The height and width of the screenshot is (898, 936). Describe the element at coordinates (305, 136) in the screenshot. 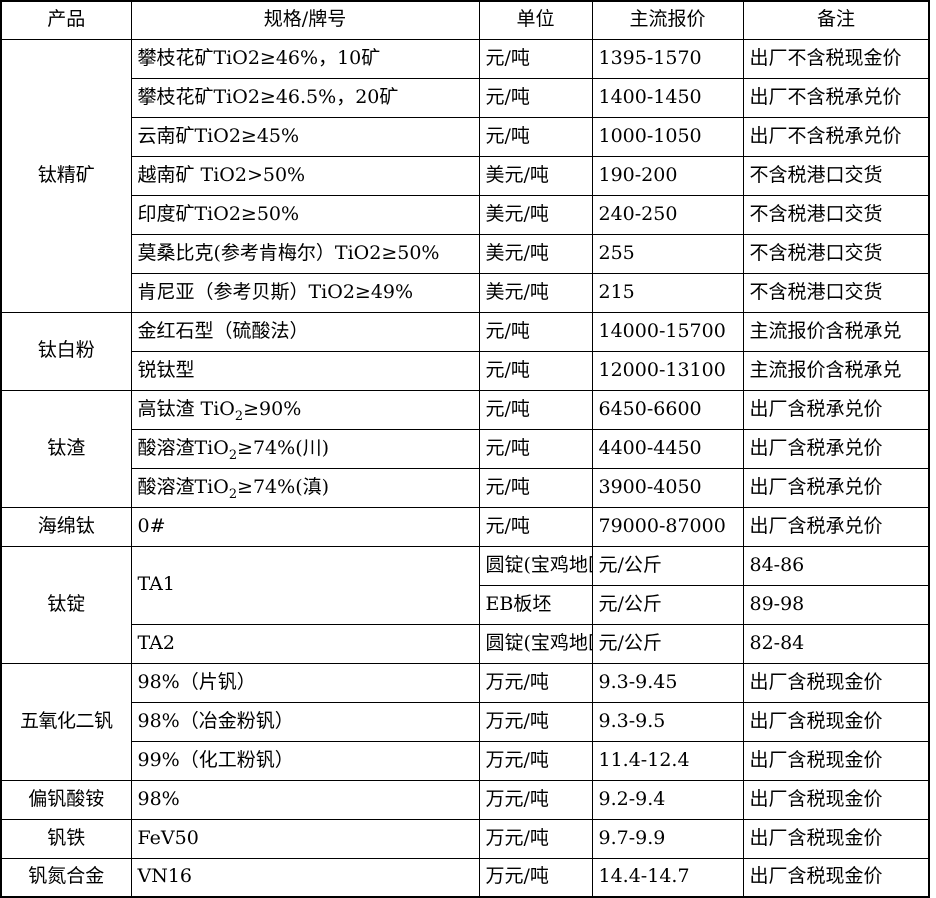

I see `cell-spec: 云南矿TiO2≥45%` at that location.